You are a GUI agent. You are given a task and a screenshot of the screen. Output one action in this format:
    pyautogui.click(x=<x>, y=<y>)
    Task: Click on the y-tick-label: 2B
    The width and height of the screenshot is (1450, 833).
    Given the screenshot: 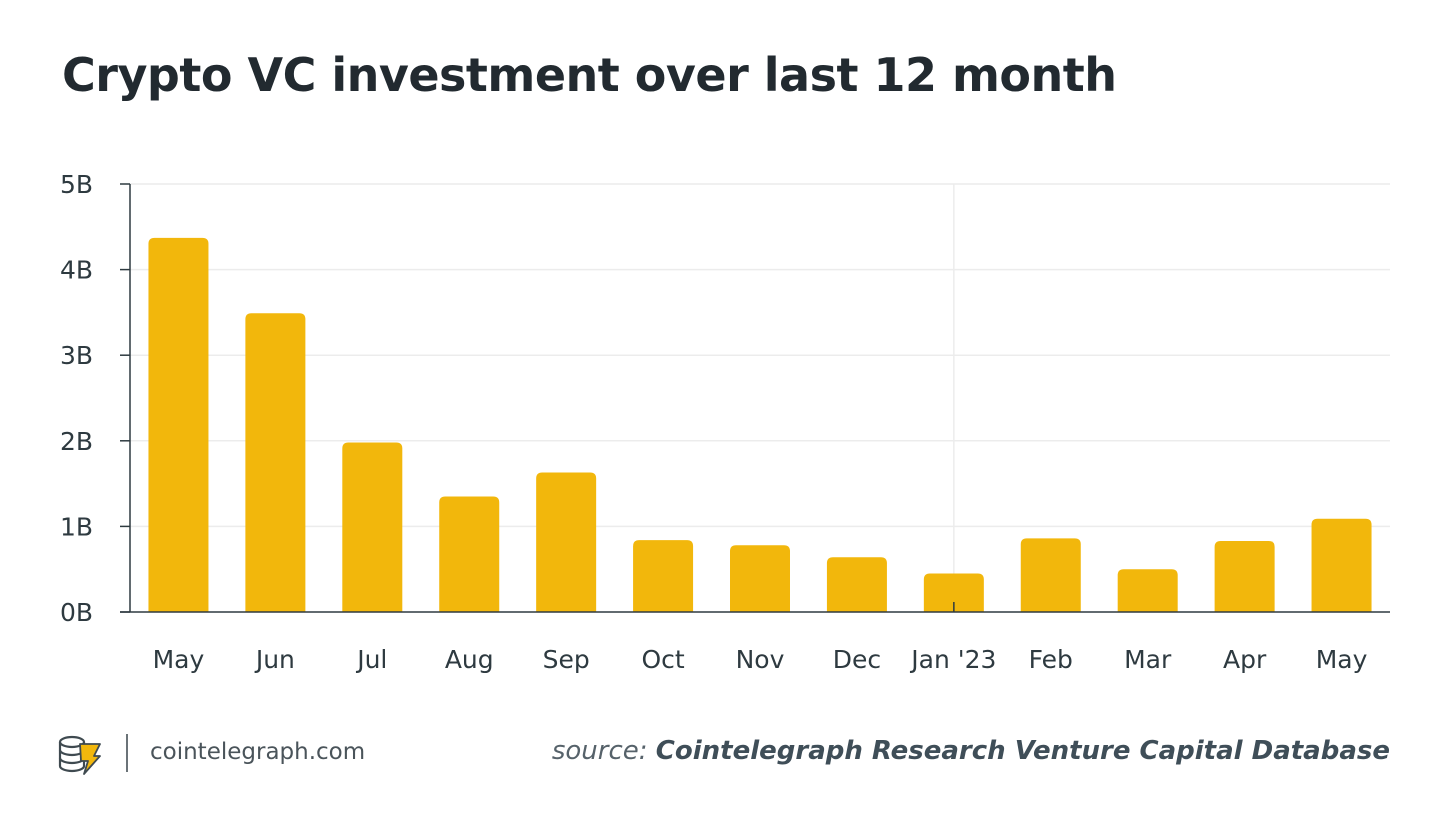 What is the action you would take?
    pyautogui.click(x=76, y=441)
    